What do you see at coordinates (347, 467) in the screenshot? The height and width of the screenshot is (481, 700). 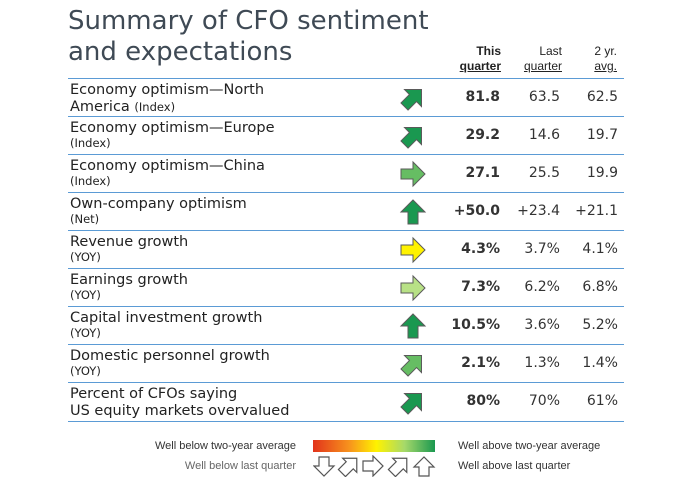 I see `legend-arrow-down-right-icon` at bounding box center [347, 467].